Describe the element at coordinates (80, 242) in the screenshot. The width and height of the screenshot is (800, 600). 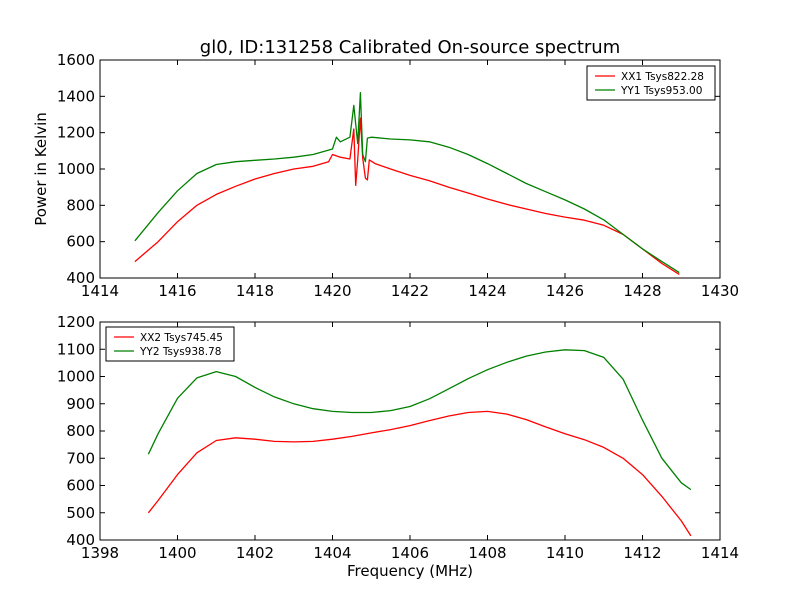
I see `top-y-tick-label: 600` at that location.